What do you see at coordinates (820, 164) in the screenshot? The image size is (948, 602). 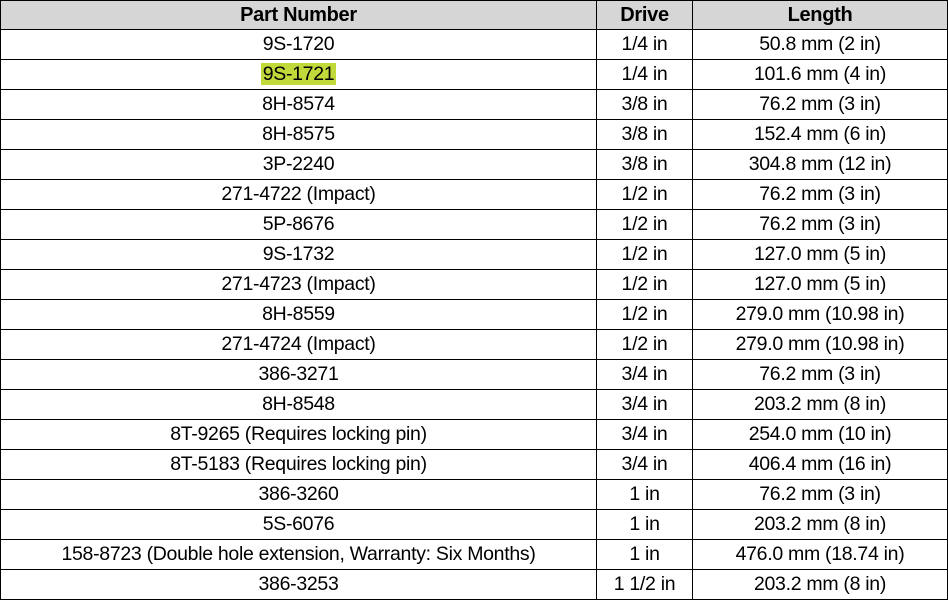 I see `cell-length: 304.8 mm (12 in)` at bounding box center [820, 164].